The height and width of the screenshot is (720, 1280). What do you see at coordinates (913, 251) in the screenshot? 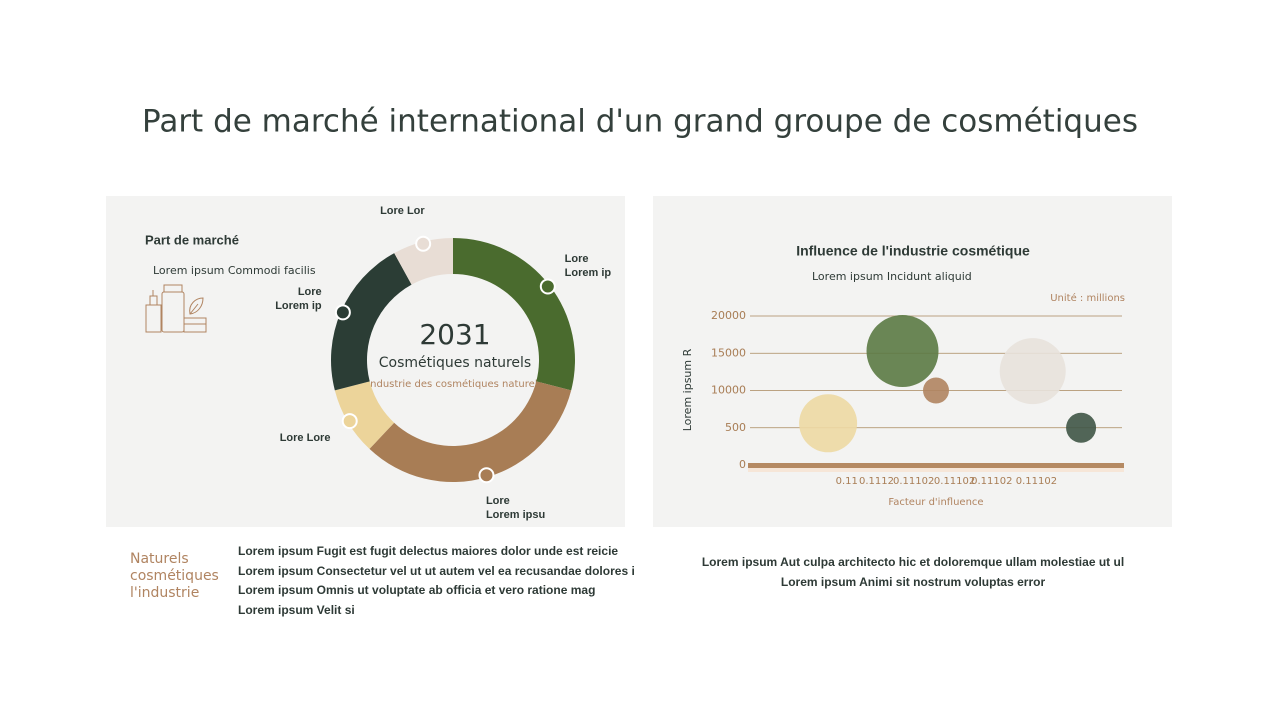
I see `chart-title: Influence de l'industrie cosmétique` at bounding box center [913, 251].